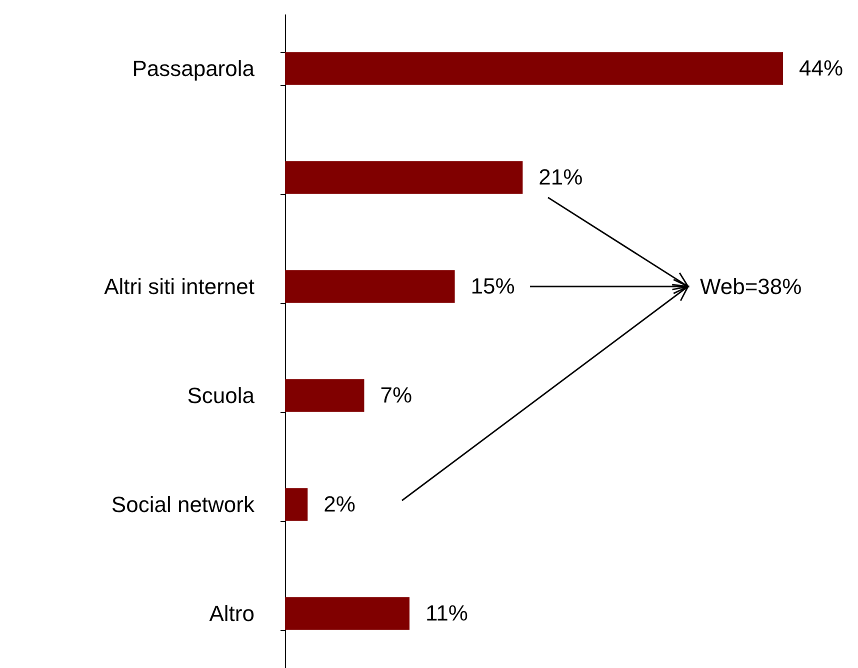 This screenshot has width=858, height=668. What do you see at coordinates (560, 177) in the screenshot?
I see `data-label: 21%` at bounding box center [560, 177].